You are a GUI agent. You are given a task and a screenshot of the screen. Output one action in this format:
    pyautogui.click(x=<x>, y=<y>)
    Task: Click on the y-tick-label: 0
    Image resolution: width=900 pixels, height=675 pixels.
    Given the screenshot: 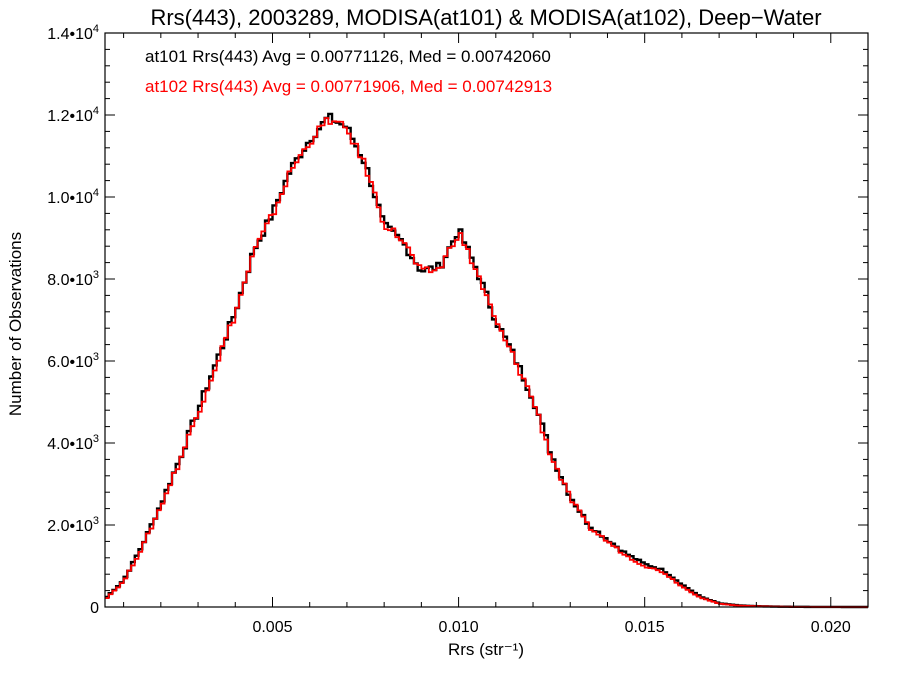 What is the action you would take?
    pyautogui.click(x=94, y=608)
    